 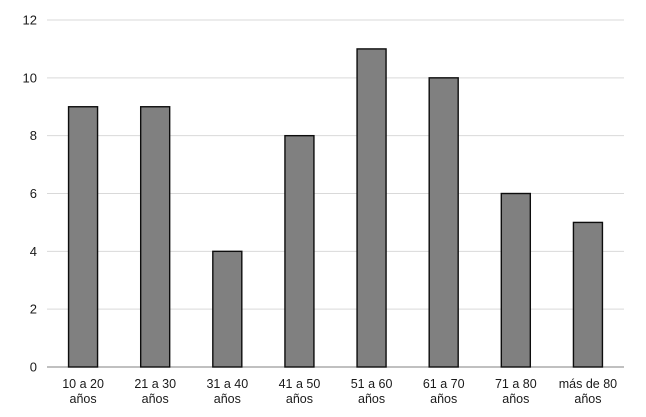 I want to click on x-tick-label: 31 a 40, so click(x=227, y=384).